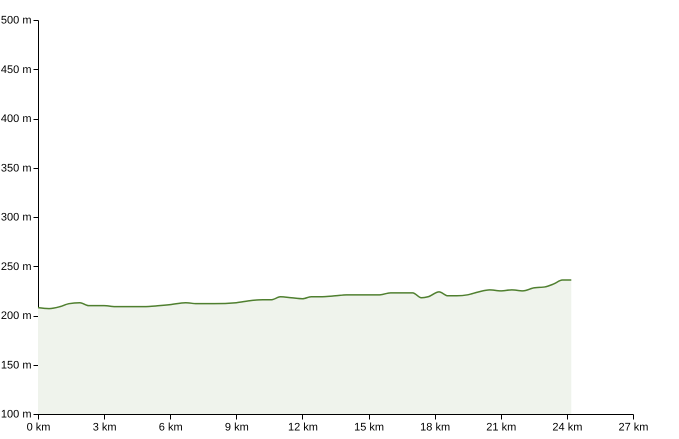 Image resolution: width=679 pixels, height=439 pixels. What do you see at coordinates (38, 428) in the screenshot?
I see `x-tick-label: 0 km` at bounding box center [38, 428].